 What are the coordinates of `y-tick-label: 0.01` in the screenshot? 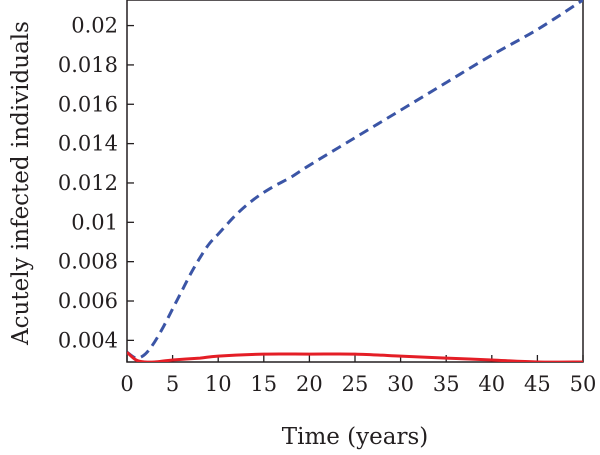 It's located at (94, 222).